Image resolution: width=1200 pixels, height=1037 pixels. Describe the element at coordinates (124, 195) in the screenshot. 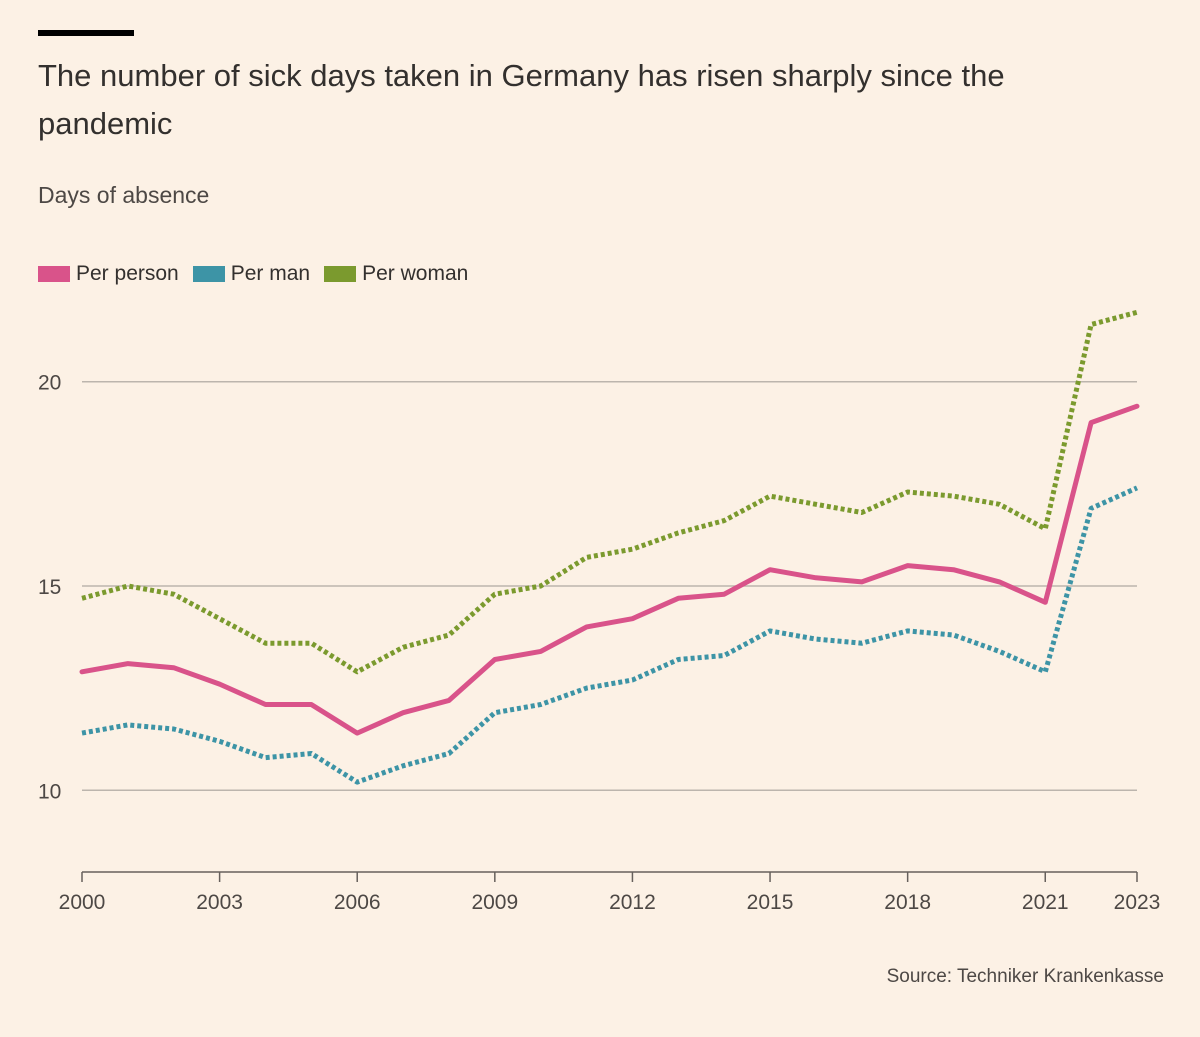

I see `chart-subtitle: Days of absence` at that location.